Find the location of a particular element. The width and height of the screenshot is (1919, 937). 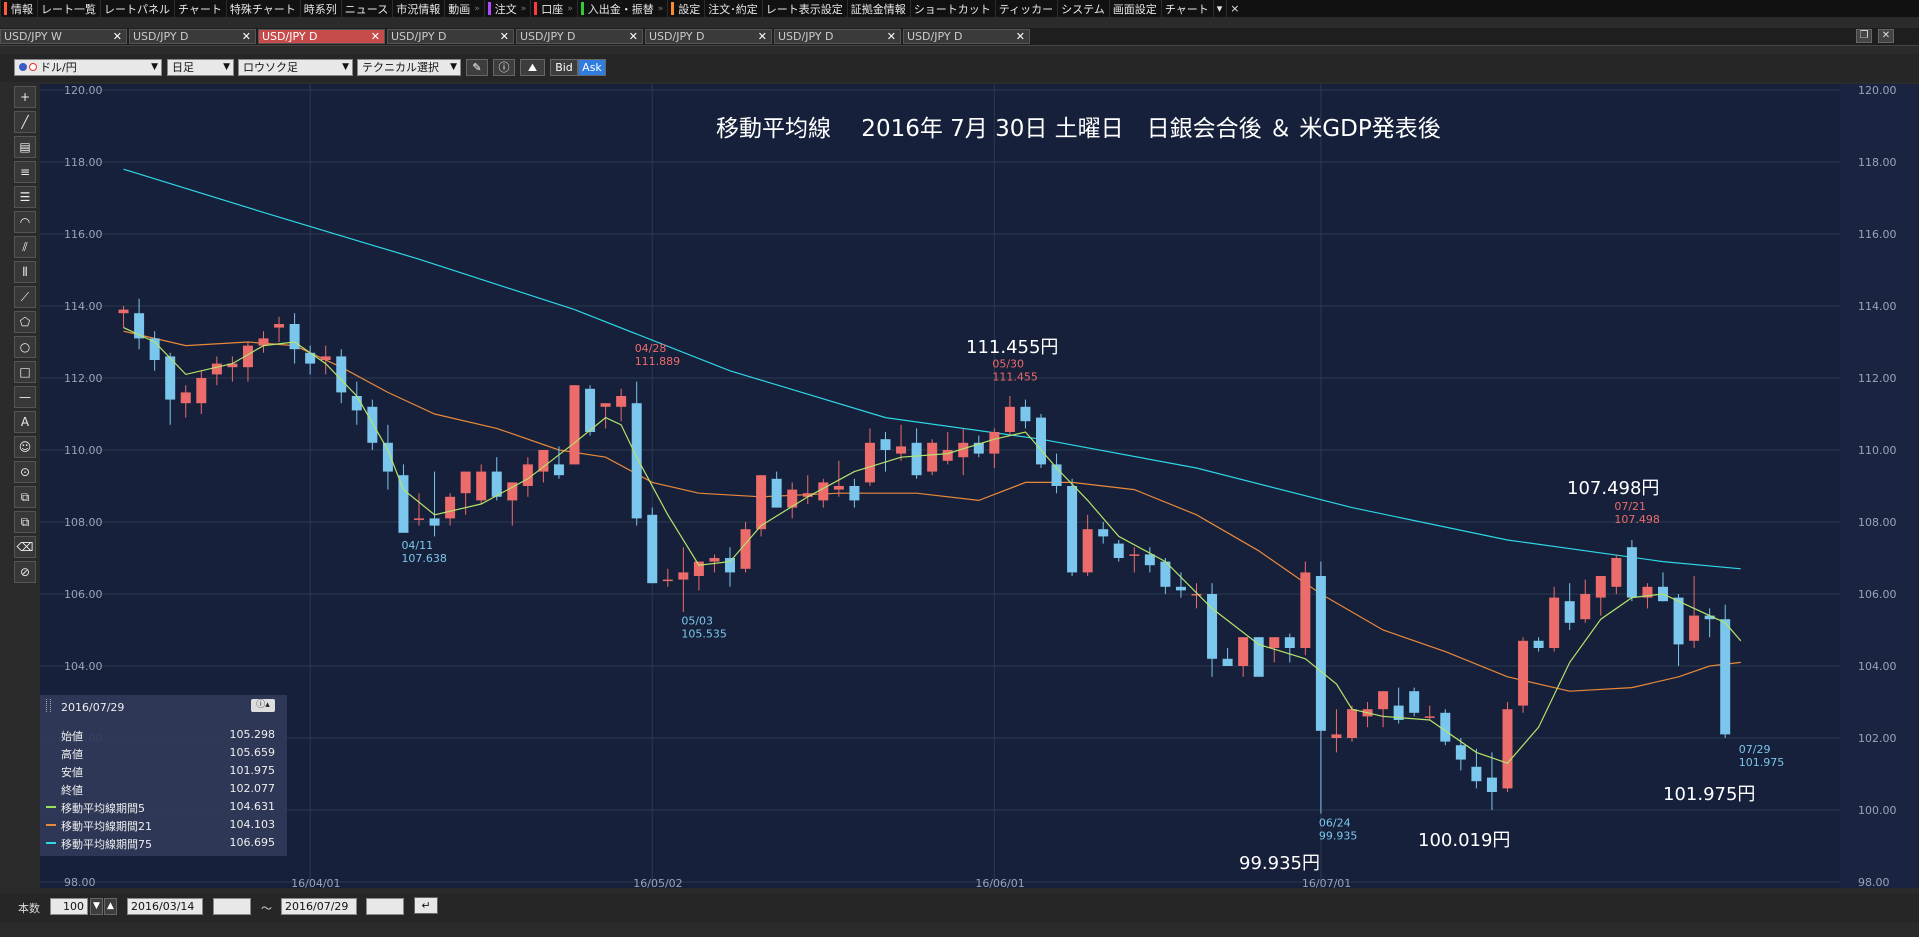

pair-select: ドル/円 ▼ is located at coordinates (88, 67).